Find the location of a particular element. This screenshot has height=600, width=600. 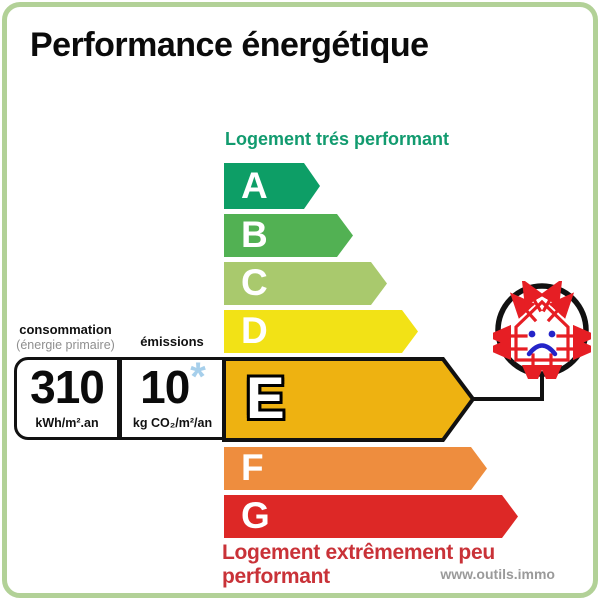

page-title: Performance énergétique is located at coordinates (229, 45).